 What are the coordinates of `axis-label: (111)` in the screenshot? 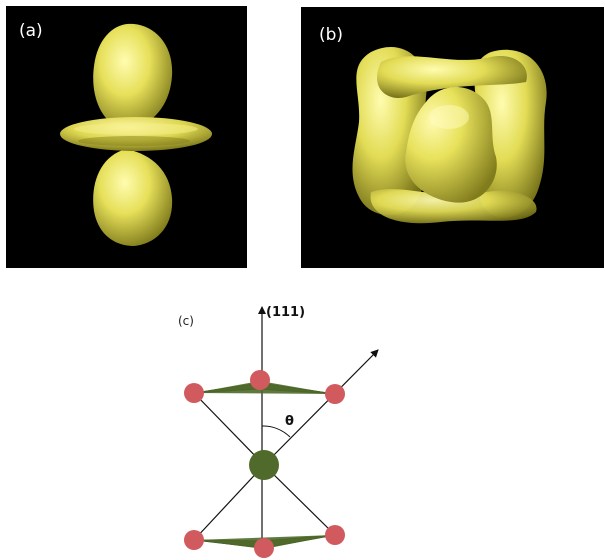 It's located at (286, 312).